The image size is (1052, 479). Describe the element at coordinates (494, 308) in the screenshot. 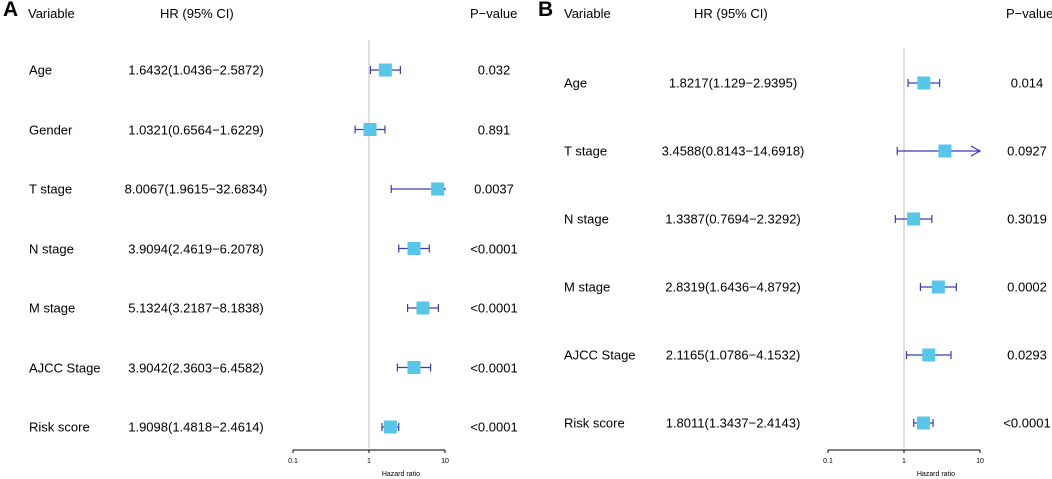

I see `row-pvalue-m-stage: <0.0001` at that location.